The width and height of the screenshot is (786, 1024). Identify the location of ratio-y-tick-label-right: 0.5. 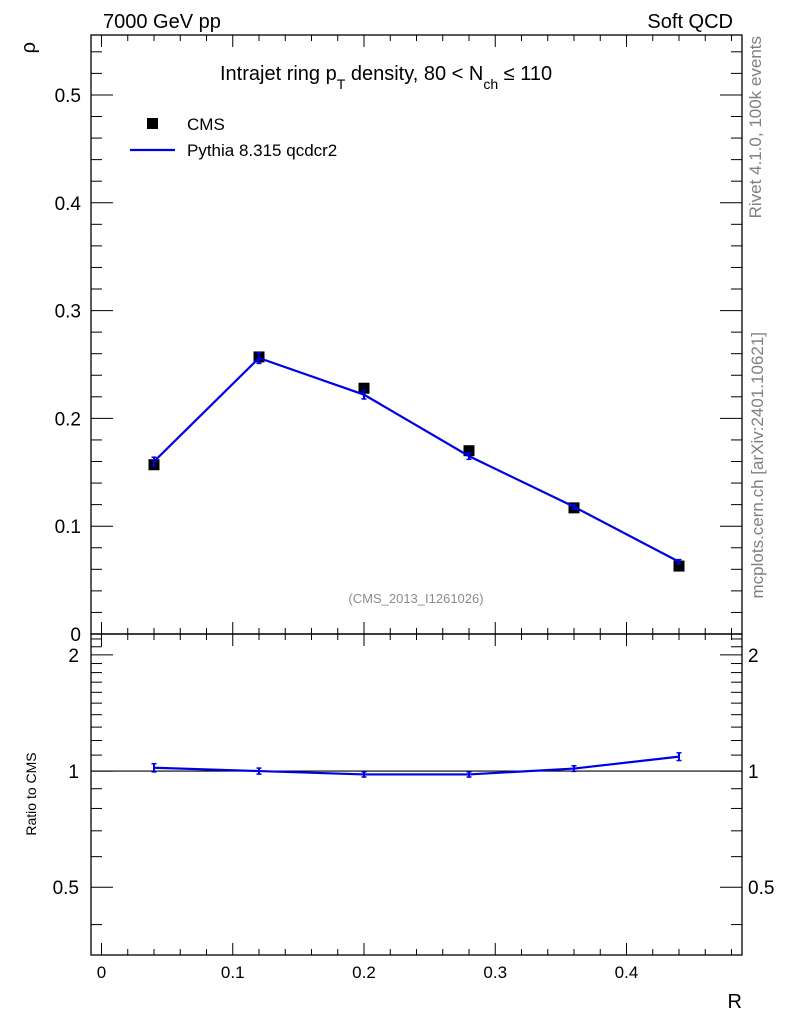
(761, 888).